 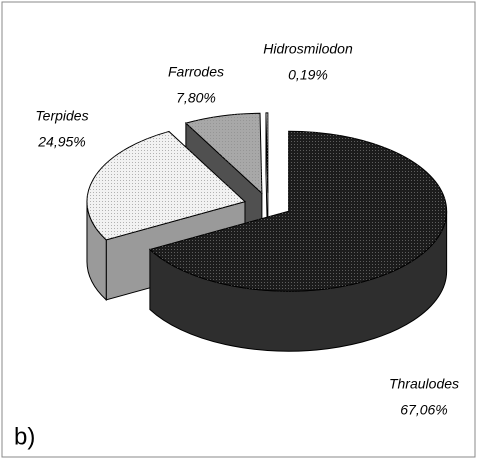 I want to click on slice-label: Hidrosmilodon, so click(x=308, y=49).